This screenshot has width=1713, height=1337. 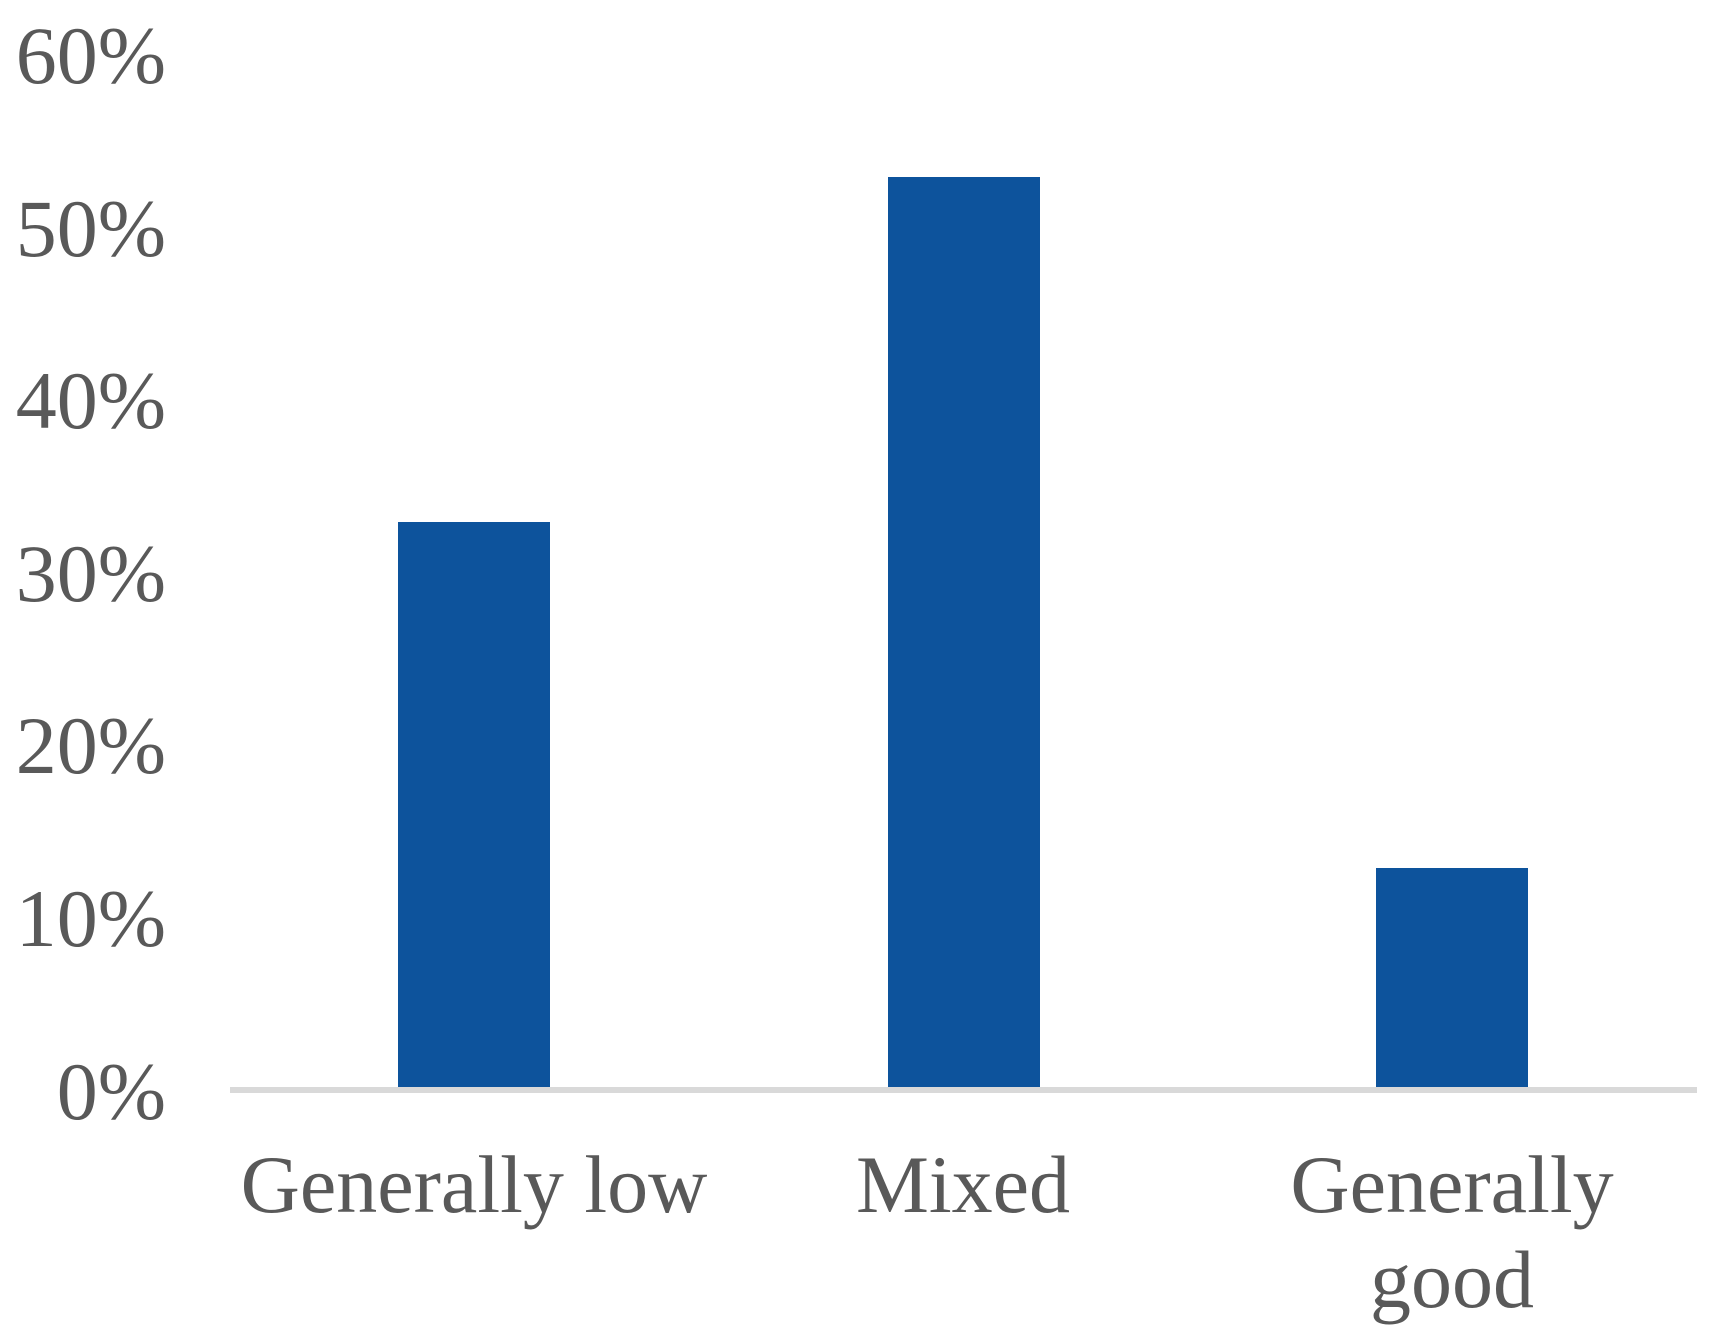 I want to click on bar-generally-good, so click(x=1452, y=979).